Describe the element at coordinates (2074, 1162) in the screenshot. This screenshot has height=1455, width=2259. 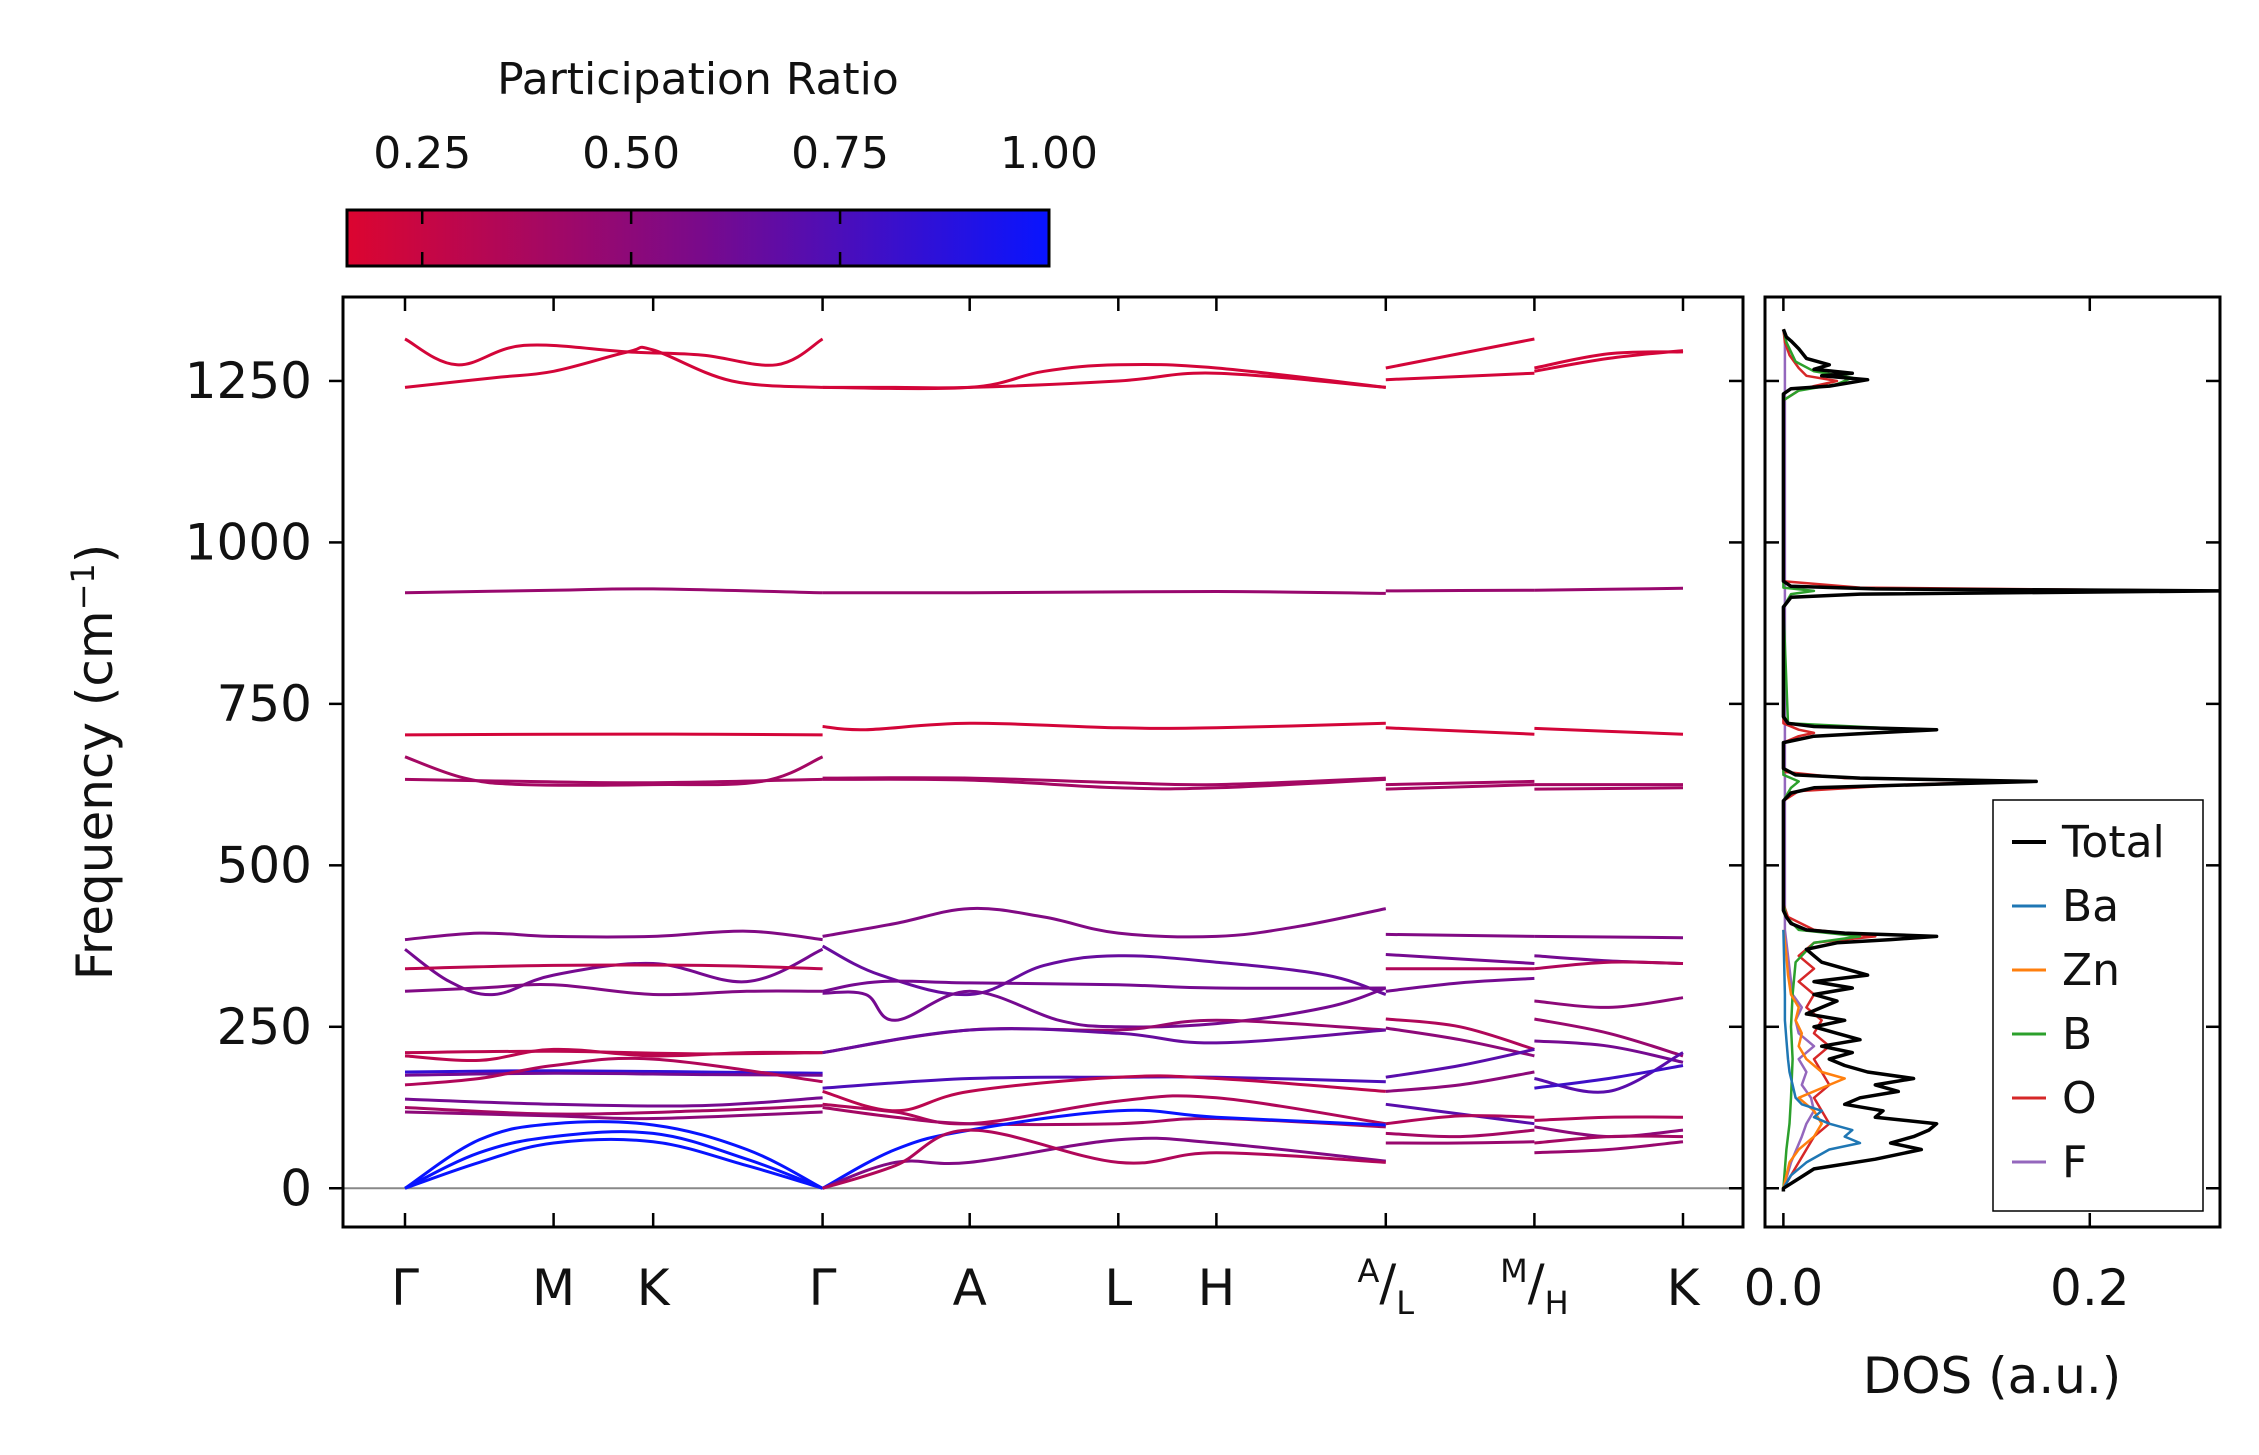
I see `legend-label: F` at that location.